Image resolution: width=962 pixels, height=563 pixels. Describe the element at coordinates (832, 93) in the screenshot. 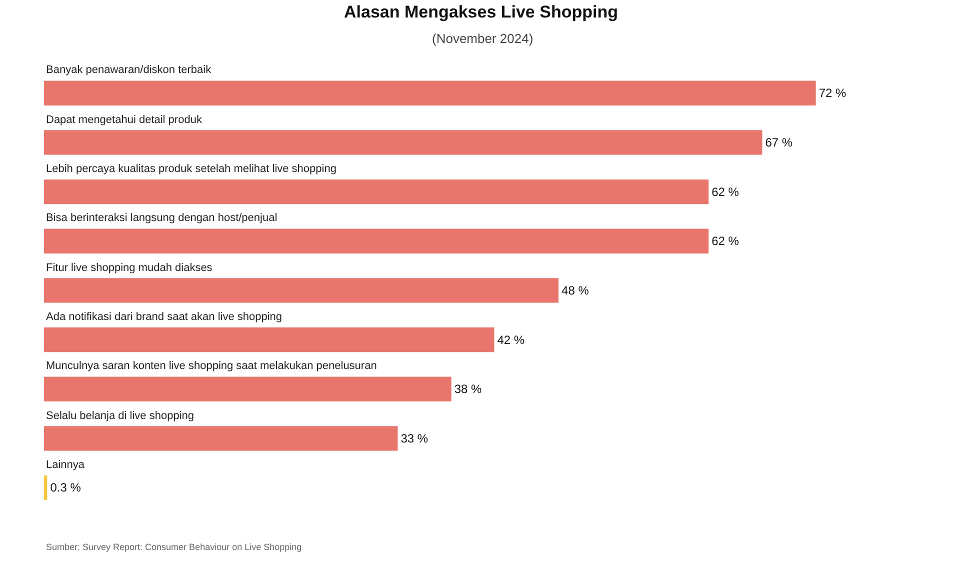

I see `data-label: 72 %` at that location.